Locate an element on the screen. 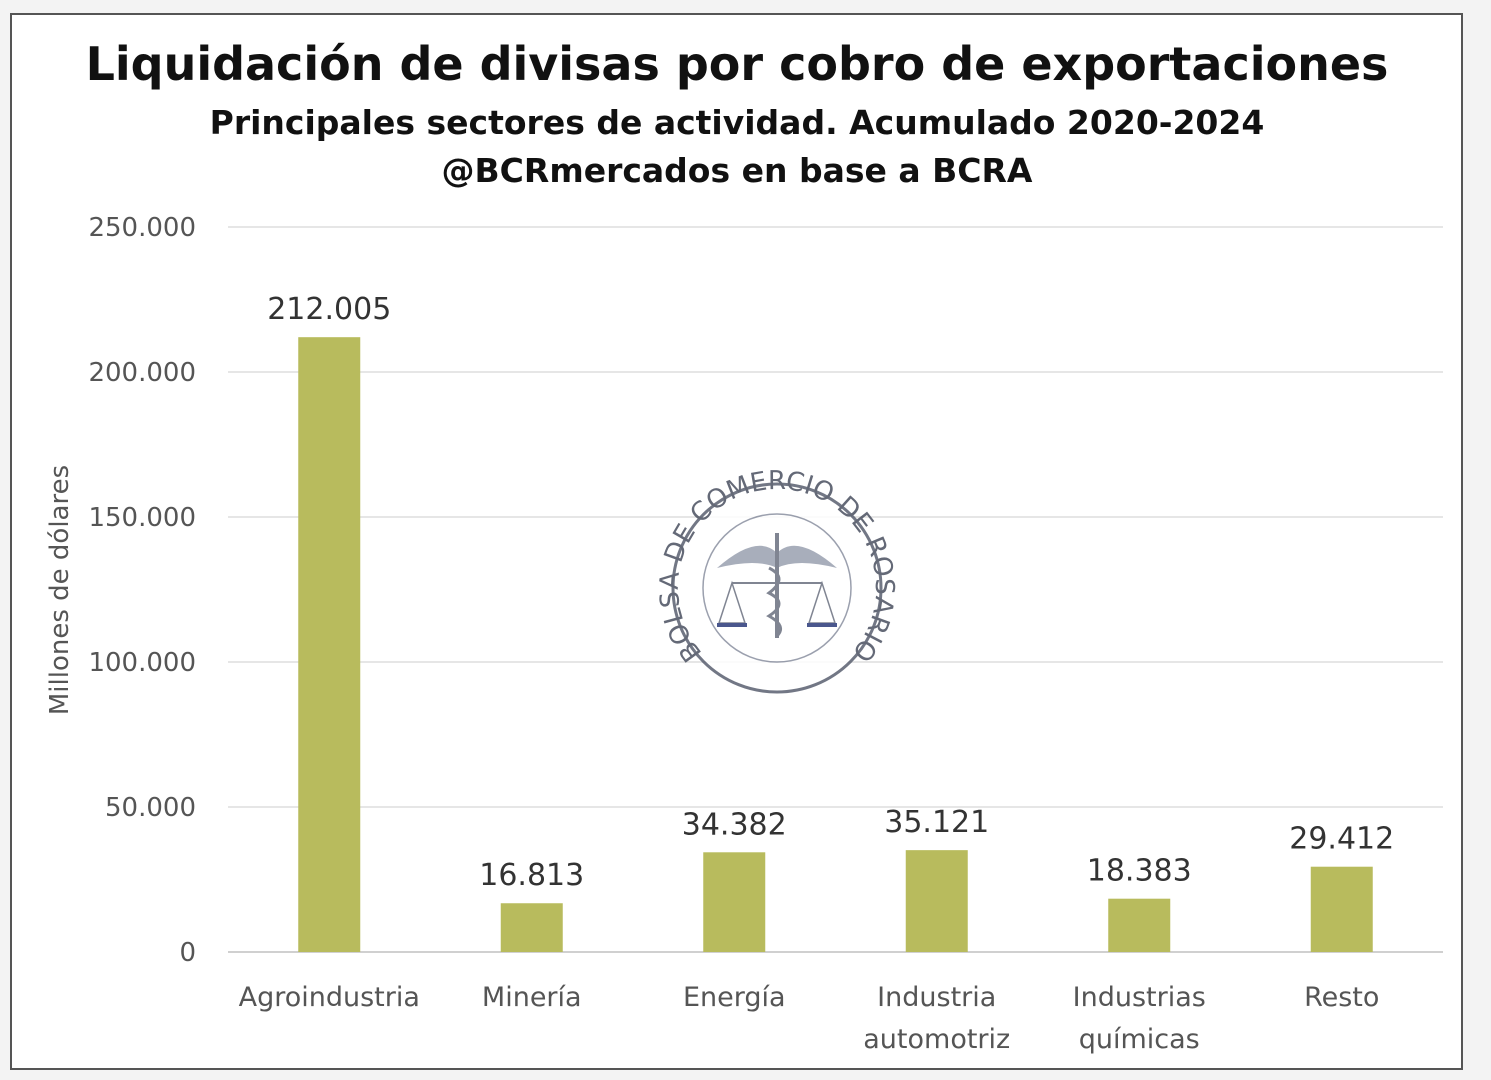  data-label: 16.813 is located at coordinates (531, 875).